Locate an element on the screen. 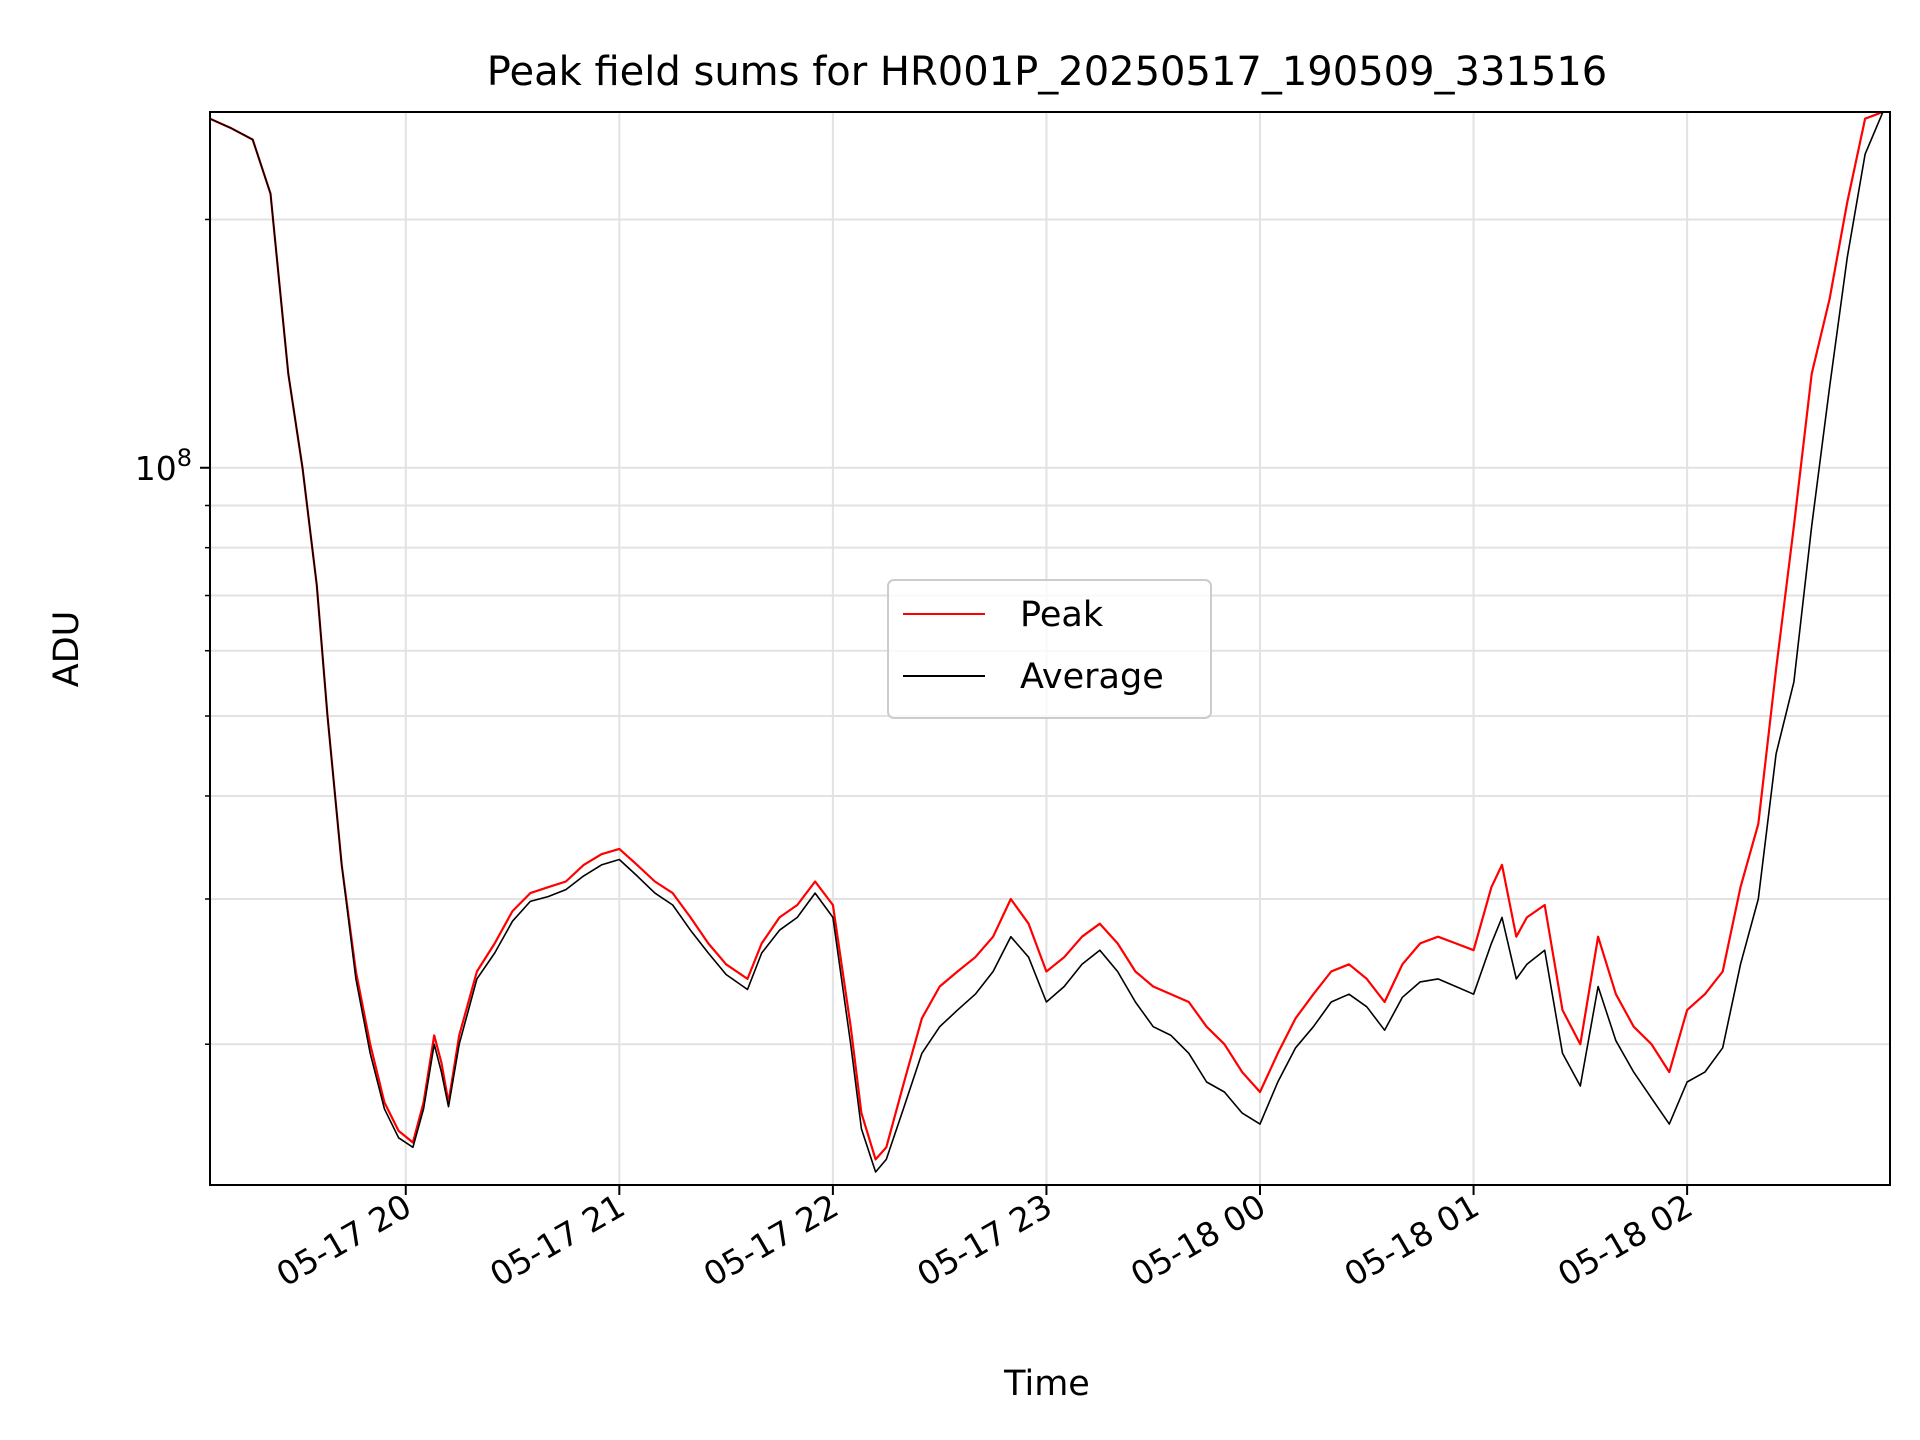 The image size is (1920, 1440). legend-label-peak: Peak is located at coordinates (1062, 615).